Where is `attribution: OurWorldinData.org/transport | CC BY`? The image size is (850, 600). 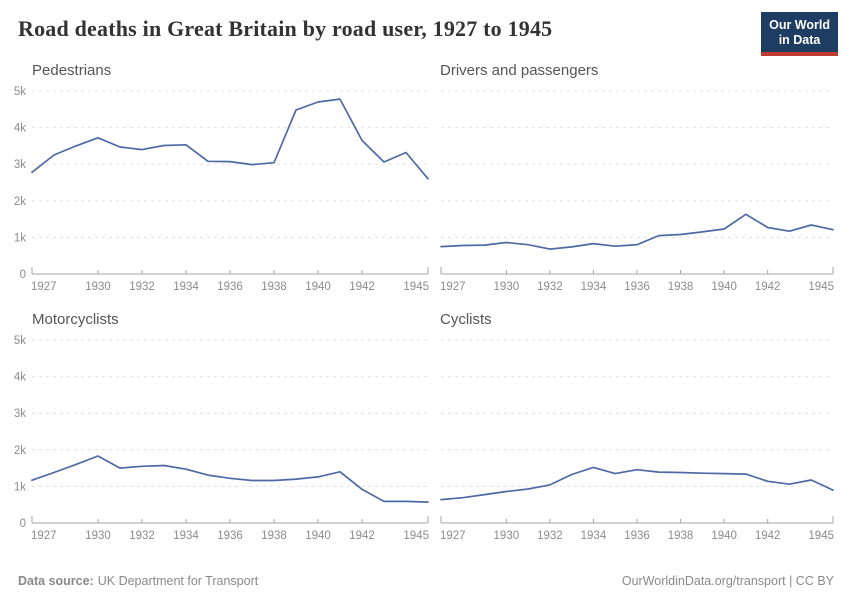 attribution: OurWorldinData.org/transport | CC BY is located at coordinates (728, 581).